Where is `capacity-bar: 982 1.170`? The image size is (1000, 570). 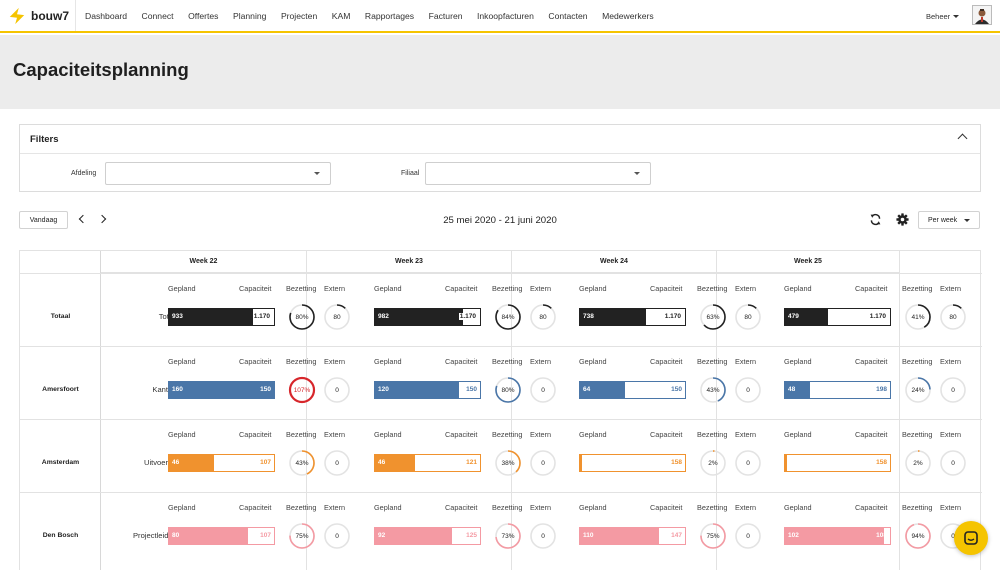
capacity-bar: 982 1.170 is located at coordinates (427, 317).